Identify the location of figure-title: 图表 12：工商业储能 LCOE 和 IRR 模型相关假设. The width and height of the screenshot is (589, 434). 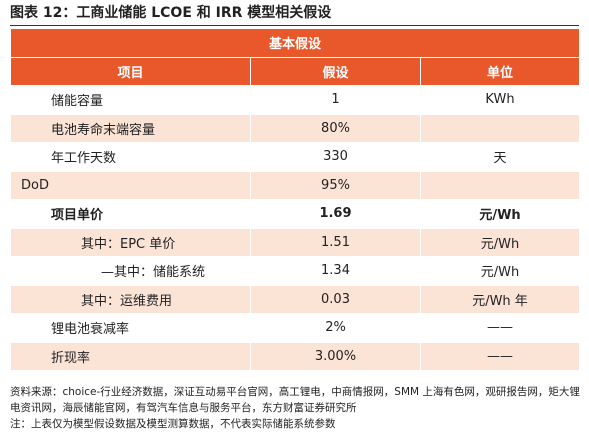
(294, 14).